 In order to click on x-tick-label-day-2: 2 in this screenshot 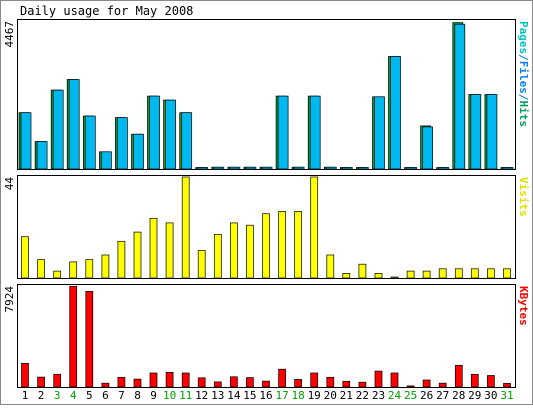, I will do `click(41, 395)`.